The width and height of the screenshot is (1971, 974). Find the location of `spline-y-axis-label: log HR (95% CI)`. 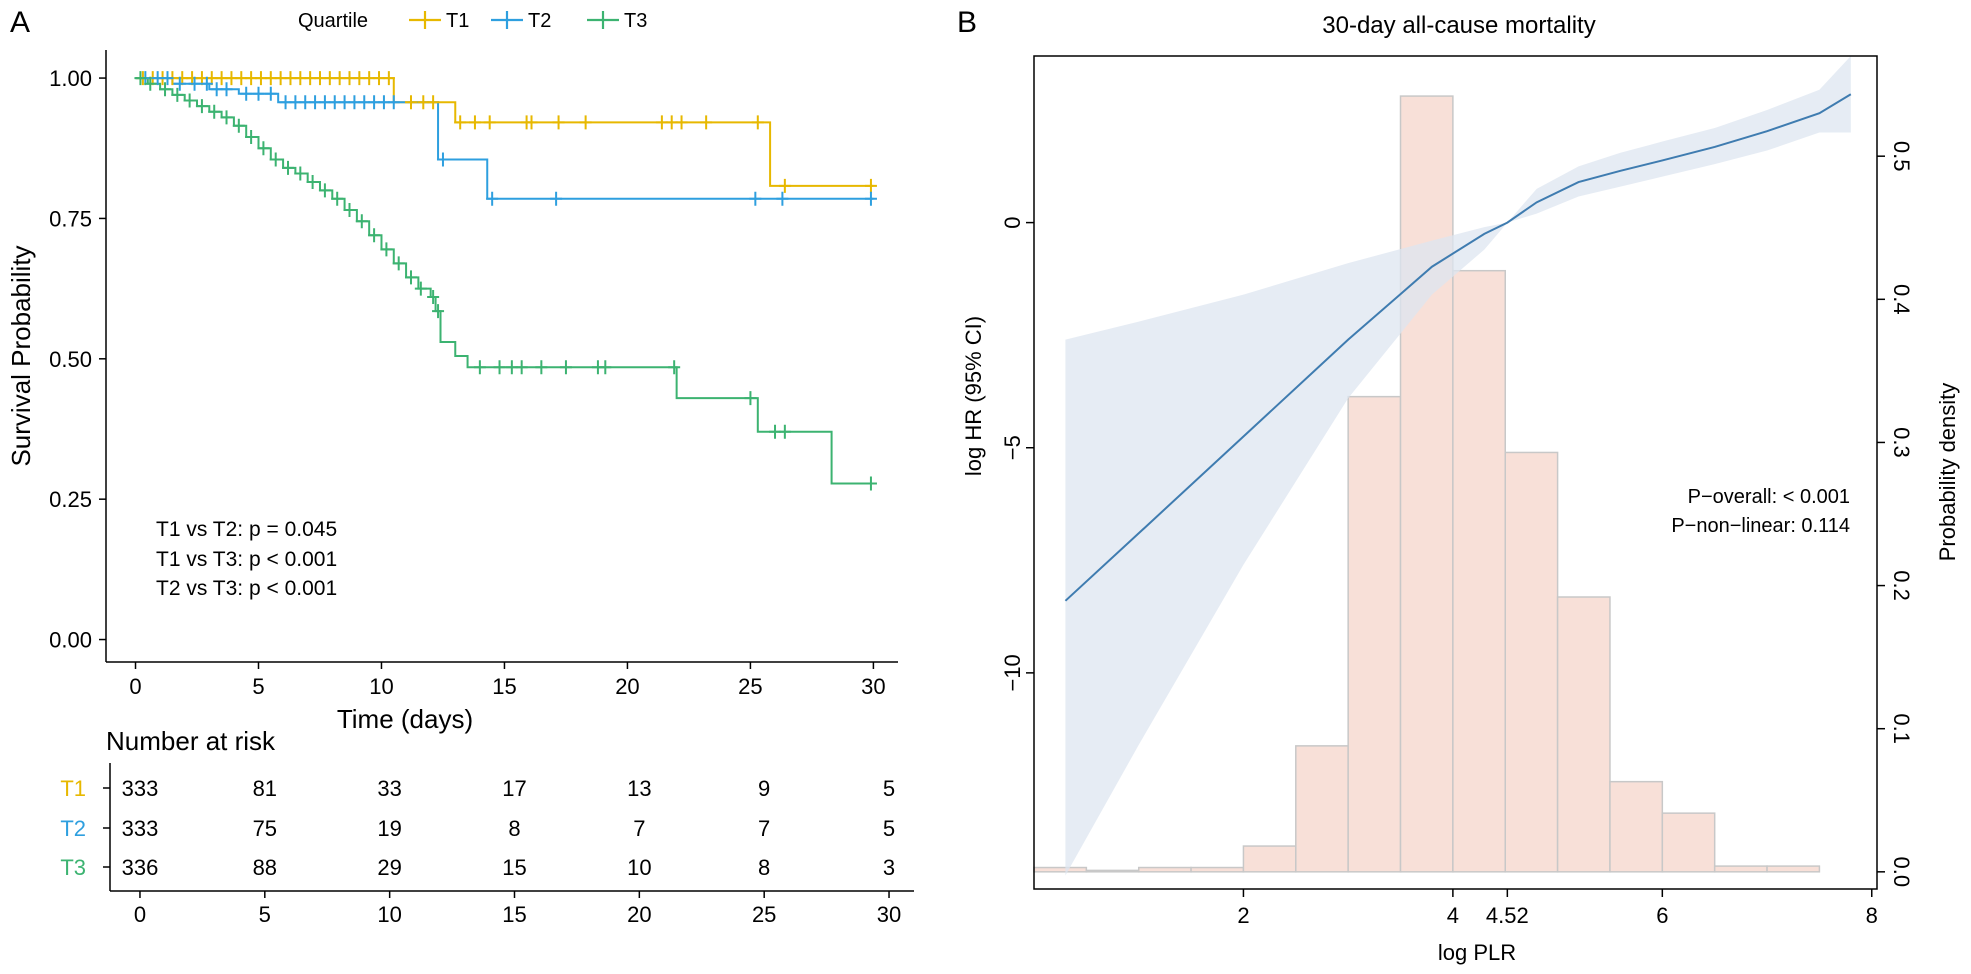

spline-y-axis-label: log HR (95% CI) is located at coordinates (973, 396).